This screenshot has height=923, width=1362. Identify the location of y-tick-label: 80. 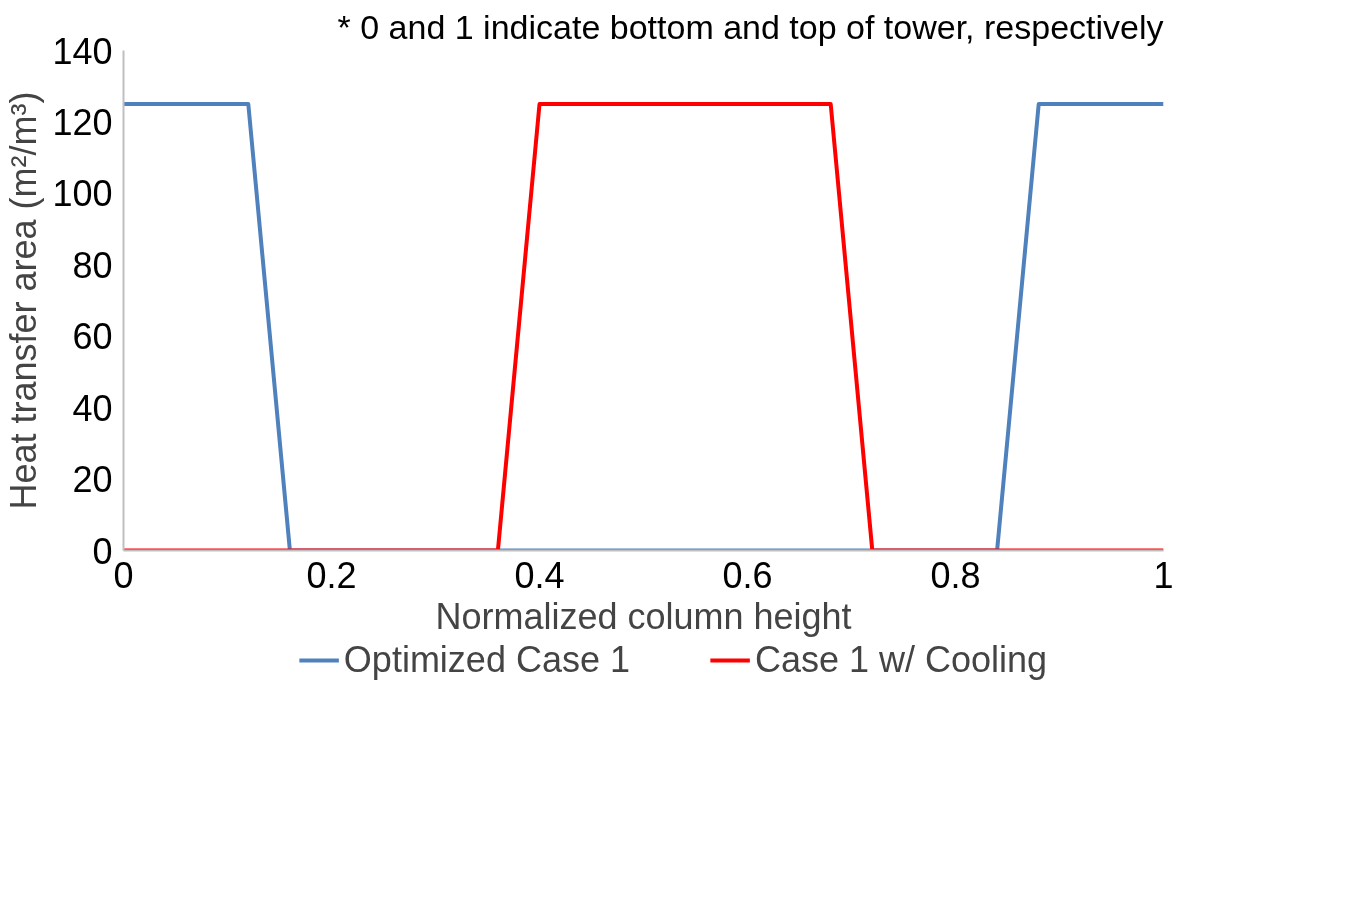
(92, 265).